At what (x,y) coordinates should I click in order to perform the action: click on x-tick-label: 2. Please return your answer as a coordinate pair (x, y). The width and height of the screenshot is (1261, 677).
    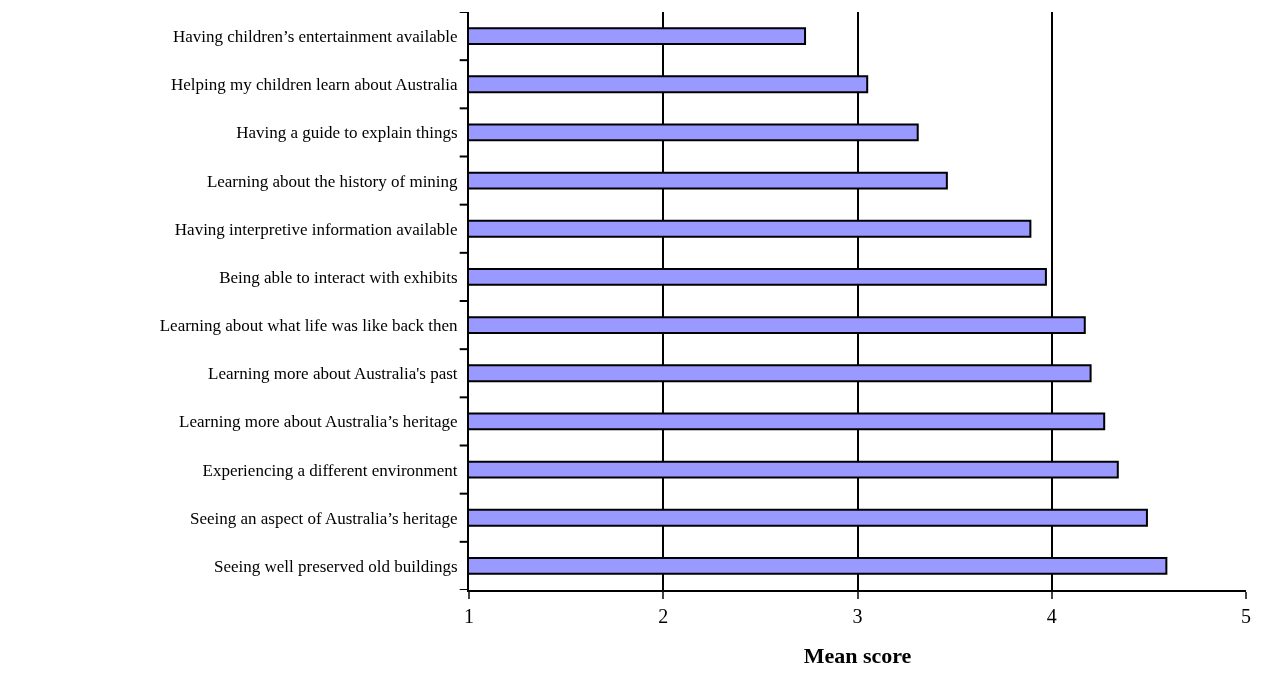
    Looking at the image, I should click on (663, 616).